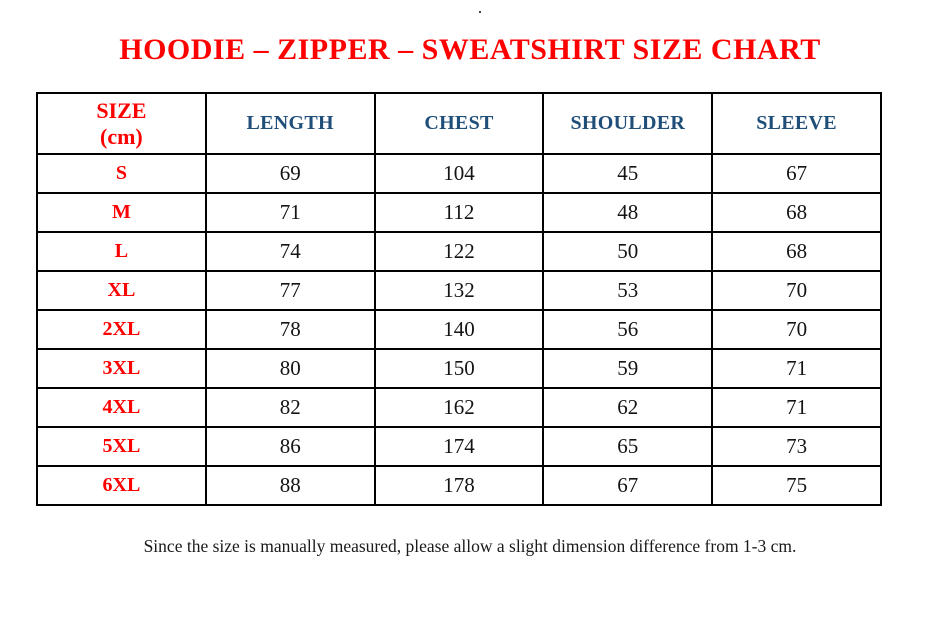  I want to click on table-header-row: SIZE (cm) LENGTH CHEST SHOULDER SLEEVE, so click(459, 123).